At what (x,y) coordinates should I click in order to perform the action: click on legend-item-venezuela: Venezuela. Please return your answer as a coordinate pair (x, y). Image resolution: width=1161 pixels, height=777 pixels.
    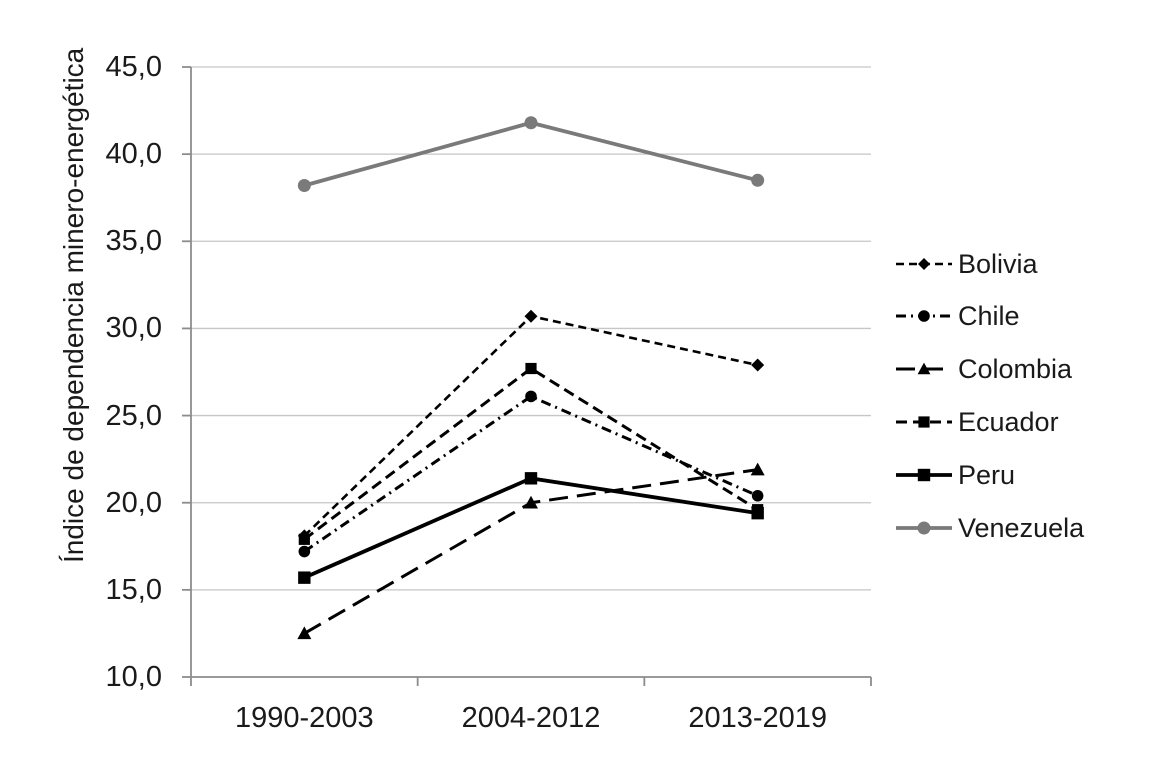
    Looking at the image, I should click on (990, 527).